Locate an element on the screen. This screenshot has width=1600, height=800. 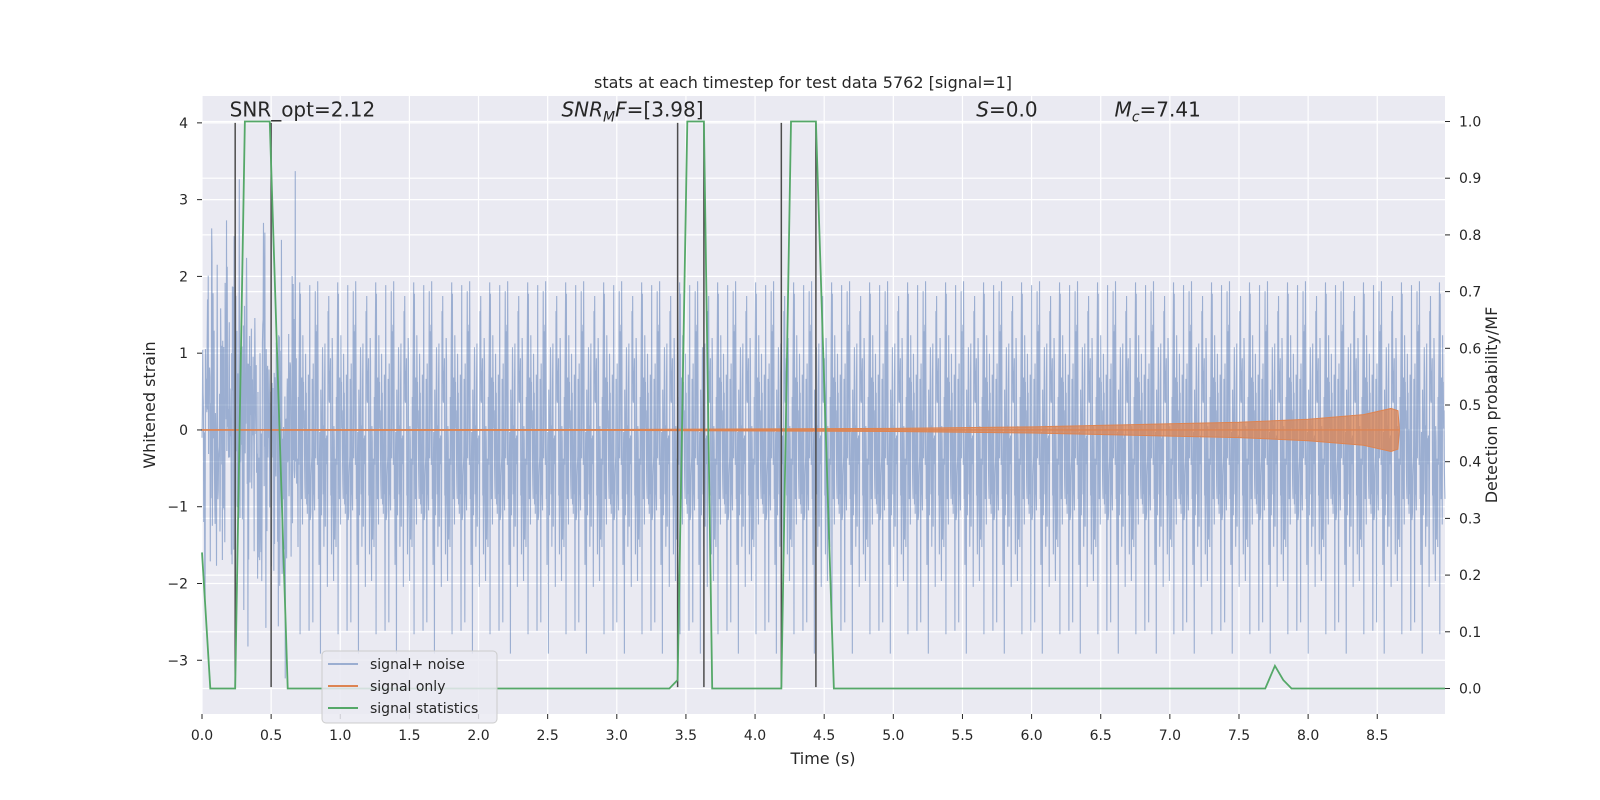
annotation-1: SNRM​F=[3.98] is located at coordinates (632, 112).